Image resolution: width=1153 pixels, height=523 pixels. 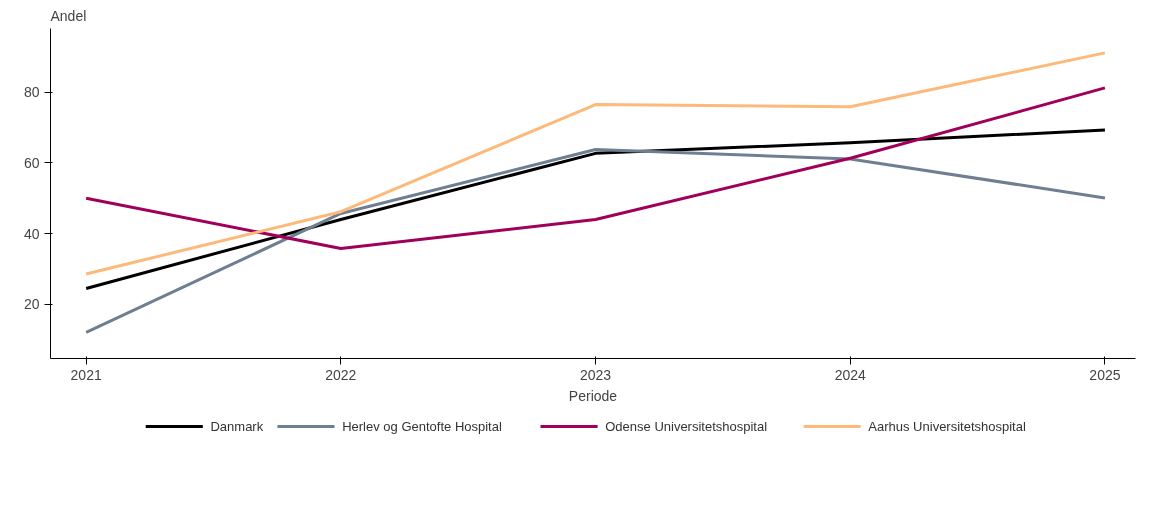 What do you see at coordinates (31, 233) in the screenshot?
I see `y-tick-label: 40` at bounding box center [31, 233].